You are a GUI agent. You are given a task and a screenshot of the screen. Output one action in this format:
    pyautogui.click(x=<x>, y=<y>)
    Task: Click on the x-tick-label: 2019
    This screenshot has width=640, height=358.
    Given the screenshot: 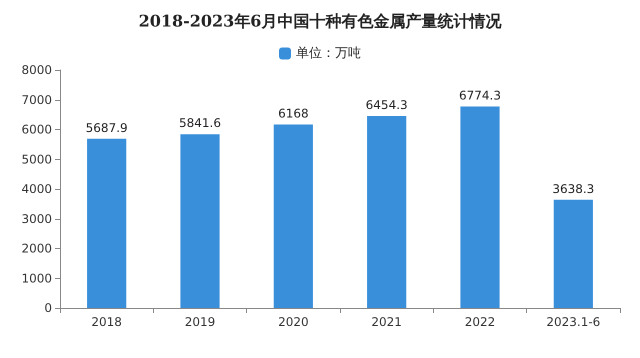 What is the action you would take?
    pyautogui.click(x=200, y=322)
    